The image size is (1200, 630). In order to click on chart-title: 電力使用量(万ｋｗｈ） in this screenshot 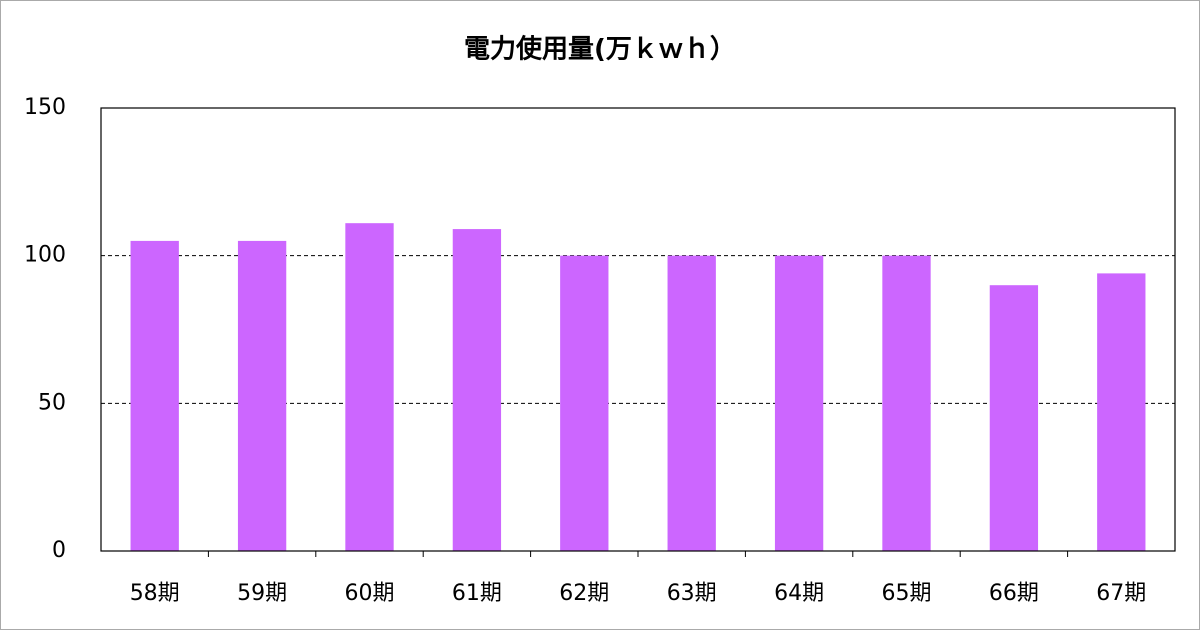, I will do `click(600, 50)`.